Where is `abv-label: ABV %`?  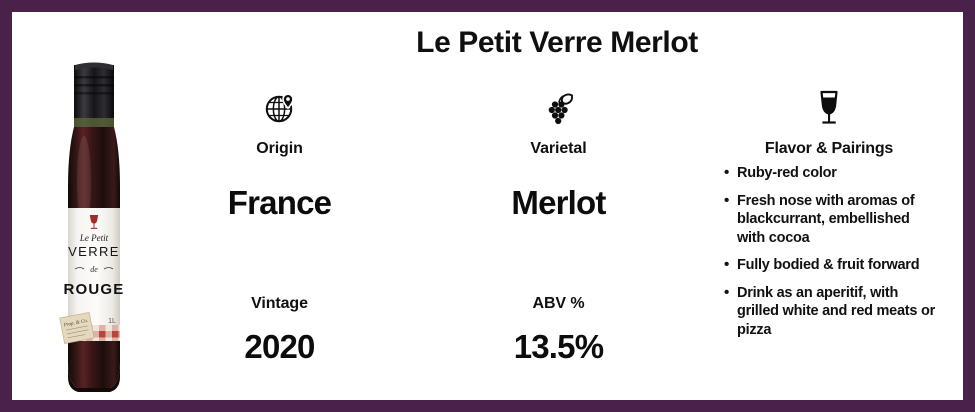
abv-label: ABV % is located at coordinates (558, 303).